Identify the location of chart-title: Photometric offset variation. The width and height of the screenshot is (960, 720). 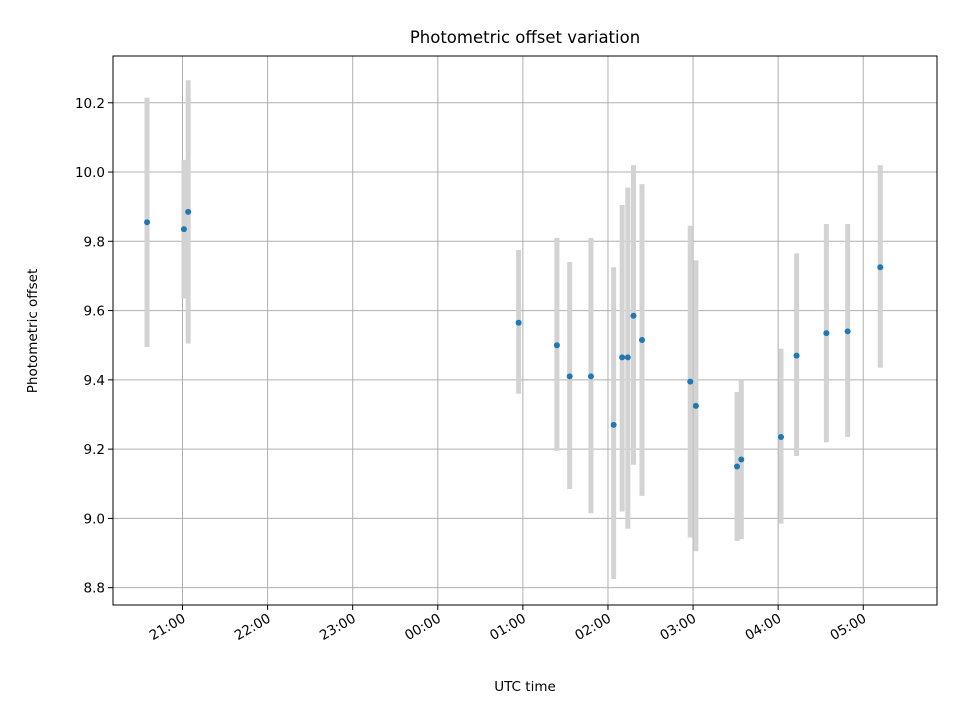
(525, 37).